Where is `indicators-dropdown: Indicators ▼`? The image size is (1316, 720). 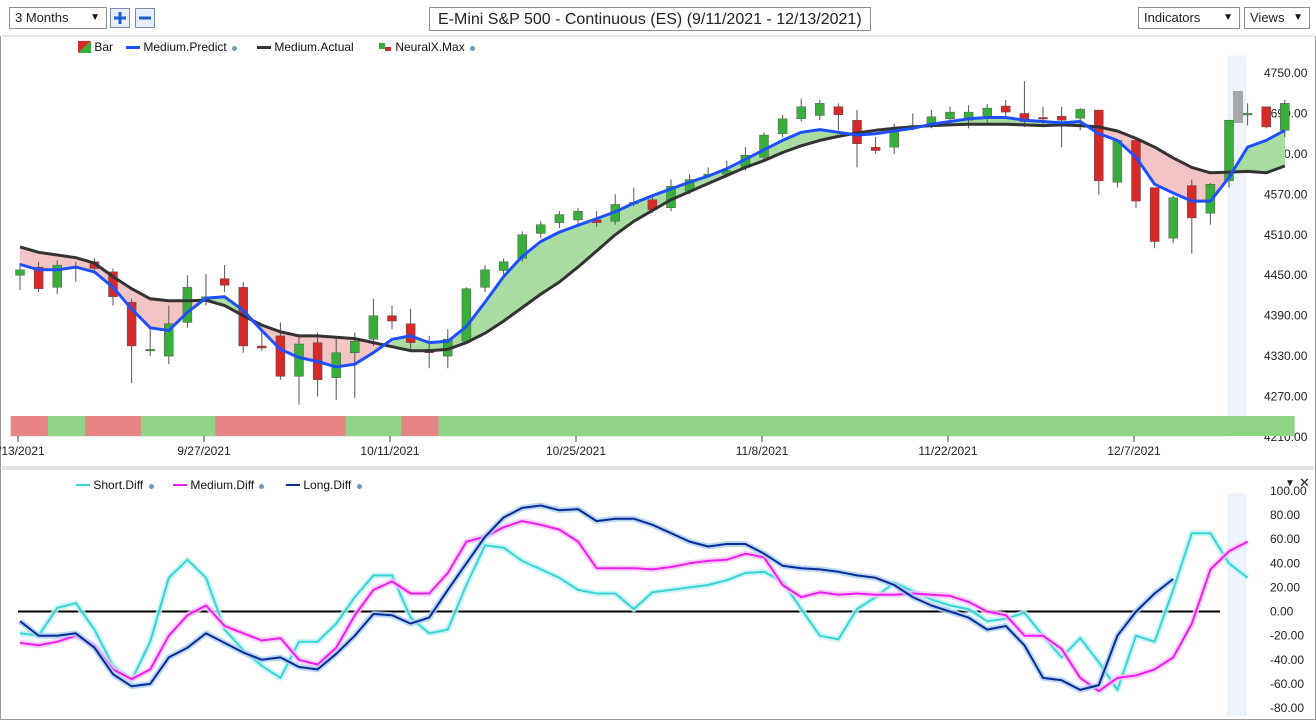 indicators-dropdown: Indicators ▼ is located at coordinates (1189, 18).